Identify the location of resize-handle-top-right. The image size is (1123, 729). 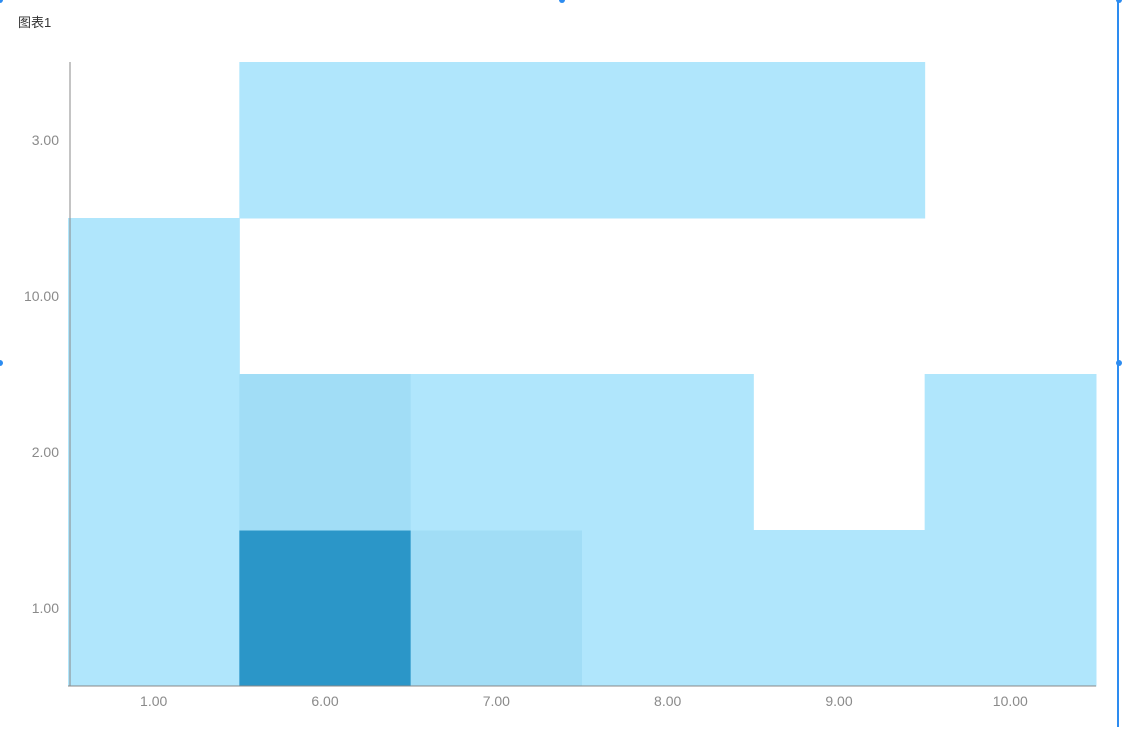
(1119, 1).